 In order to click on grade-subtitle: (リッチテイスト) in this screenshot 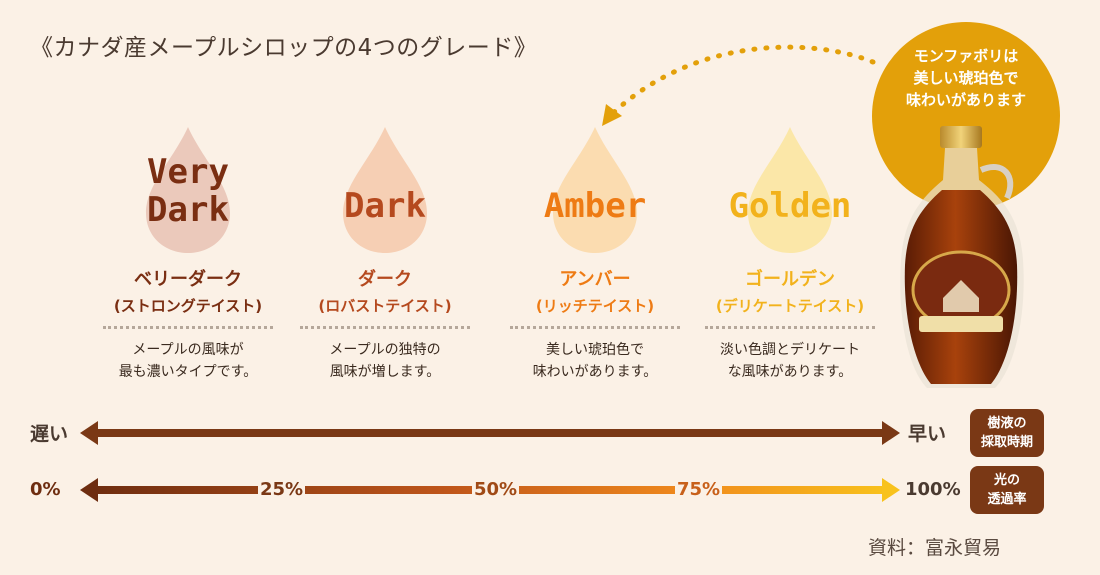, I will do `click(595, 306)`.